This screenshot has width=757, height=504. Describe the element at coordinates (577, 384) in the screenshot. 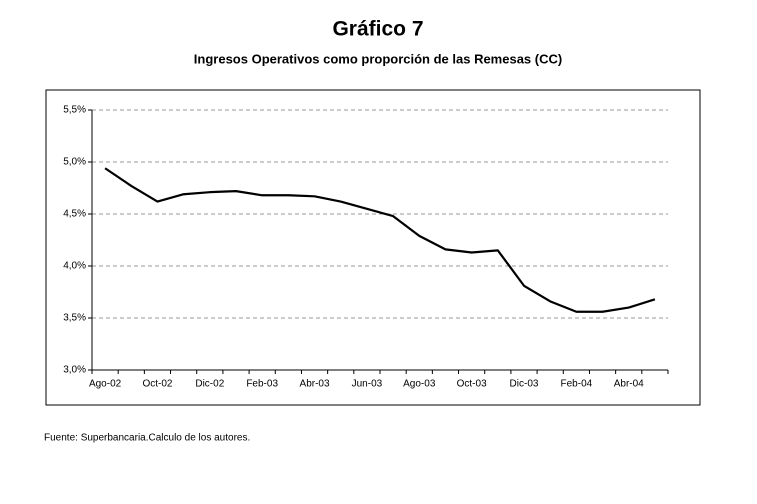

I see `x-tick-label: Feb-04` at that location.